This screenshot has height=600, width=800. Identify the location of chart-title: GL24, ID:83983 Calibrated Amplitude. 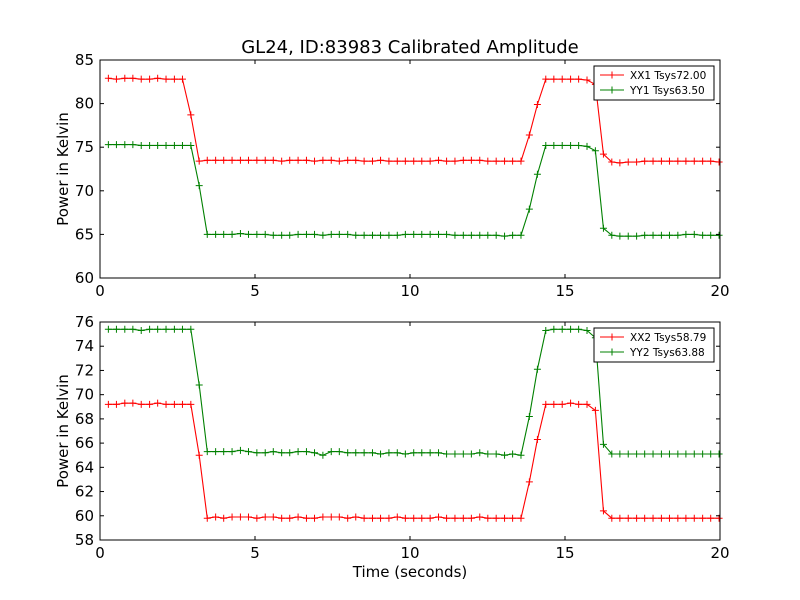
(410, 47).